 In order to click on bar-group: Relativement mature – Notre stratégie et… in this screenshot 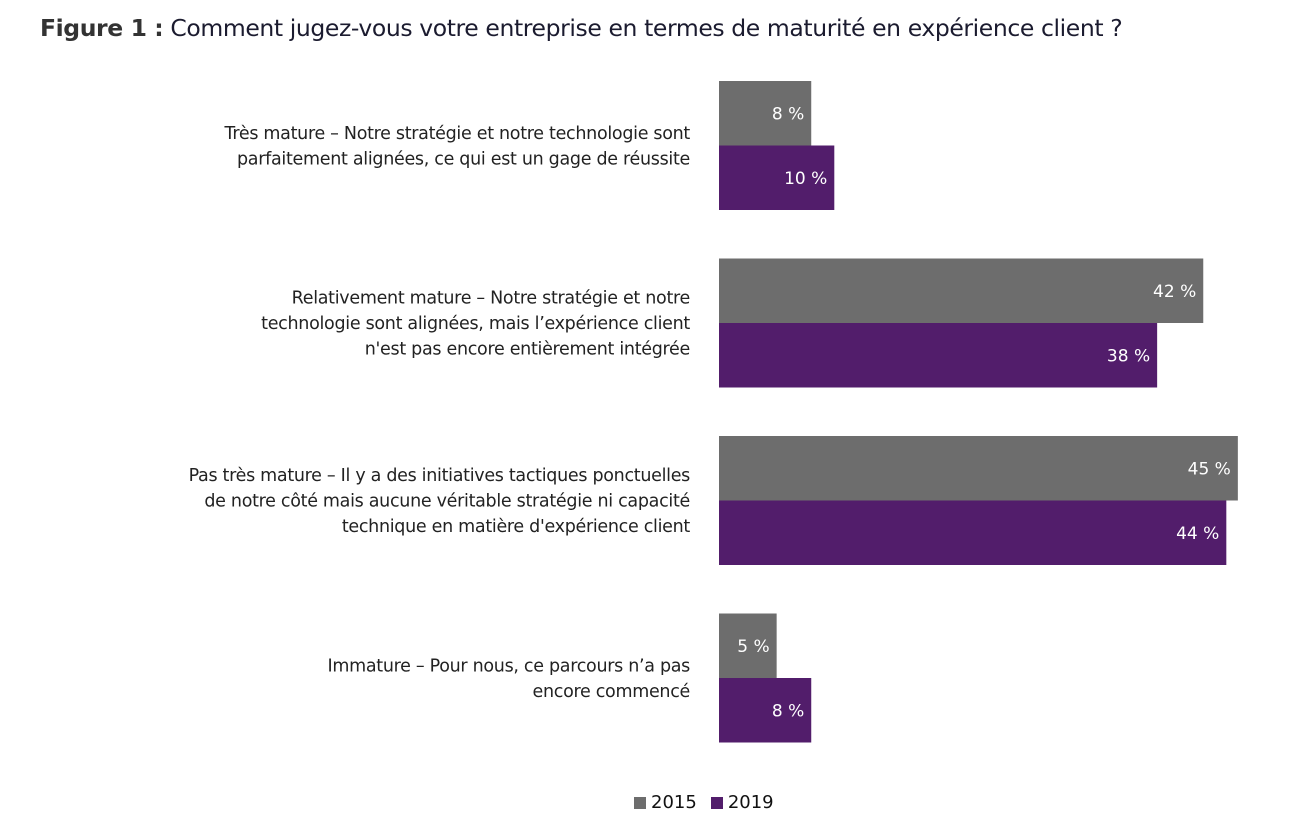, I will do `click(732, 323)`.